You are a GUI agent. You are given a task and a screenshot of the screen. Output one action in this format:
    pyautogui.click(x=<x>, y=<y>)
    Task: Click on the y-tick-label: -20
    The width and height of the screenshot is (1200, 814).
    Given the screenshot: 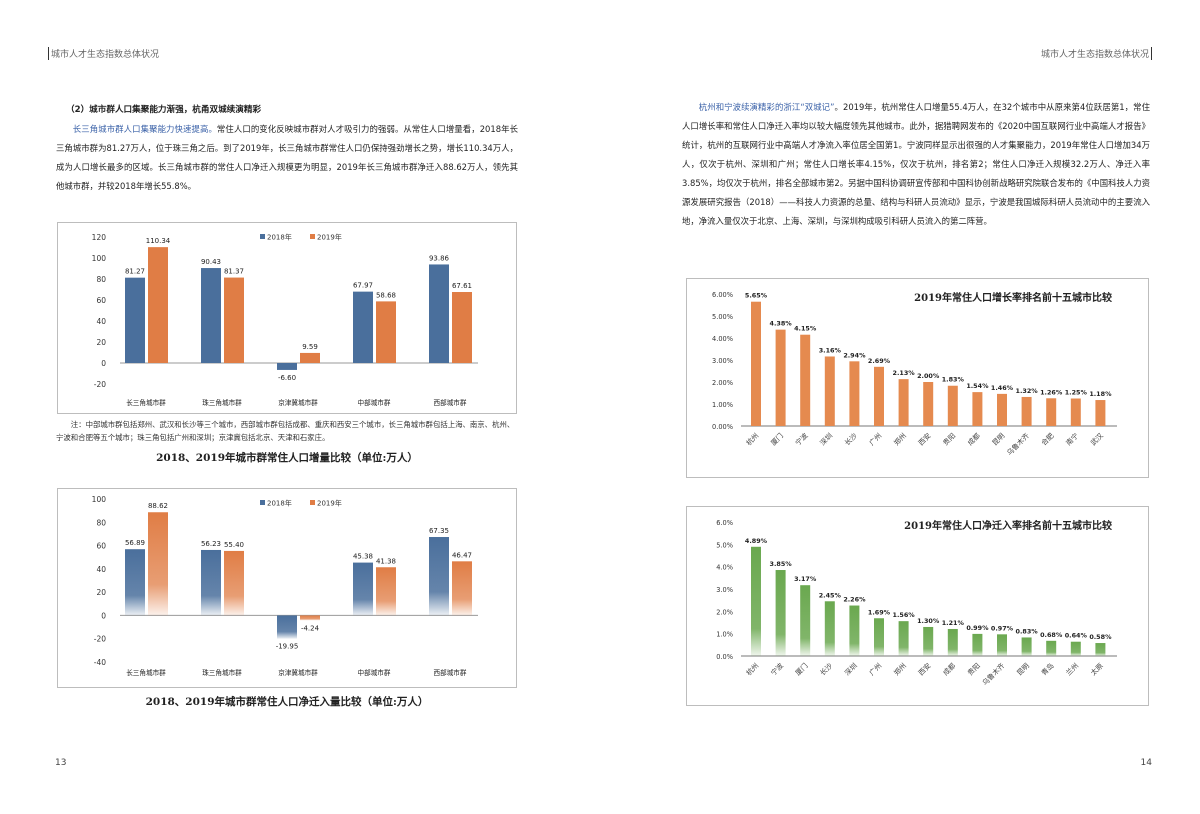 What is the action you would take?
    pyautogui.click(x=100, y=384)
    